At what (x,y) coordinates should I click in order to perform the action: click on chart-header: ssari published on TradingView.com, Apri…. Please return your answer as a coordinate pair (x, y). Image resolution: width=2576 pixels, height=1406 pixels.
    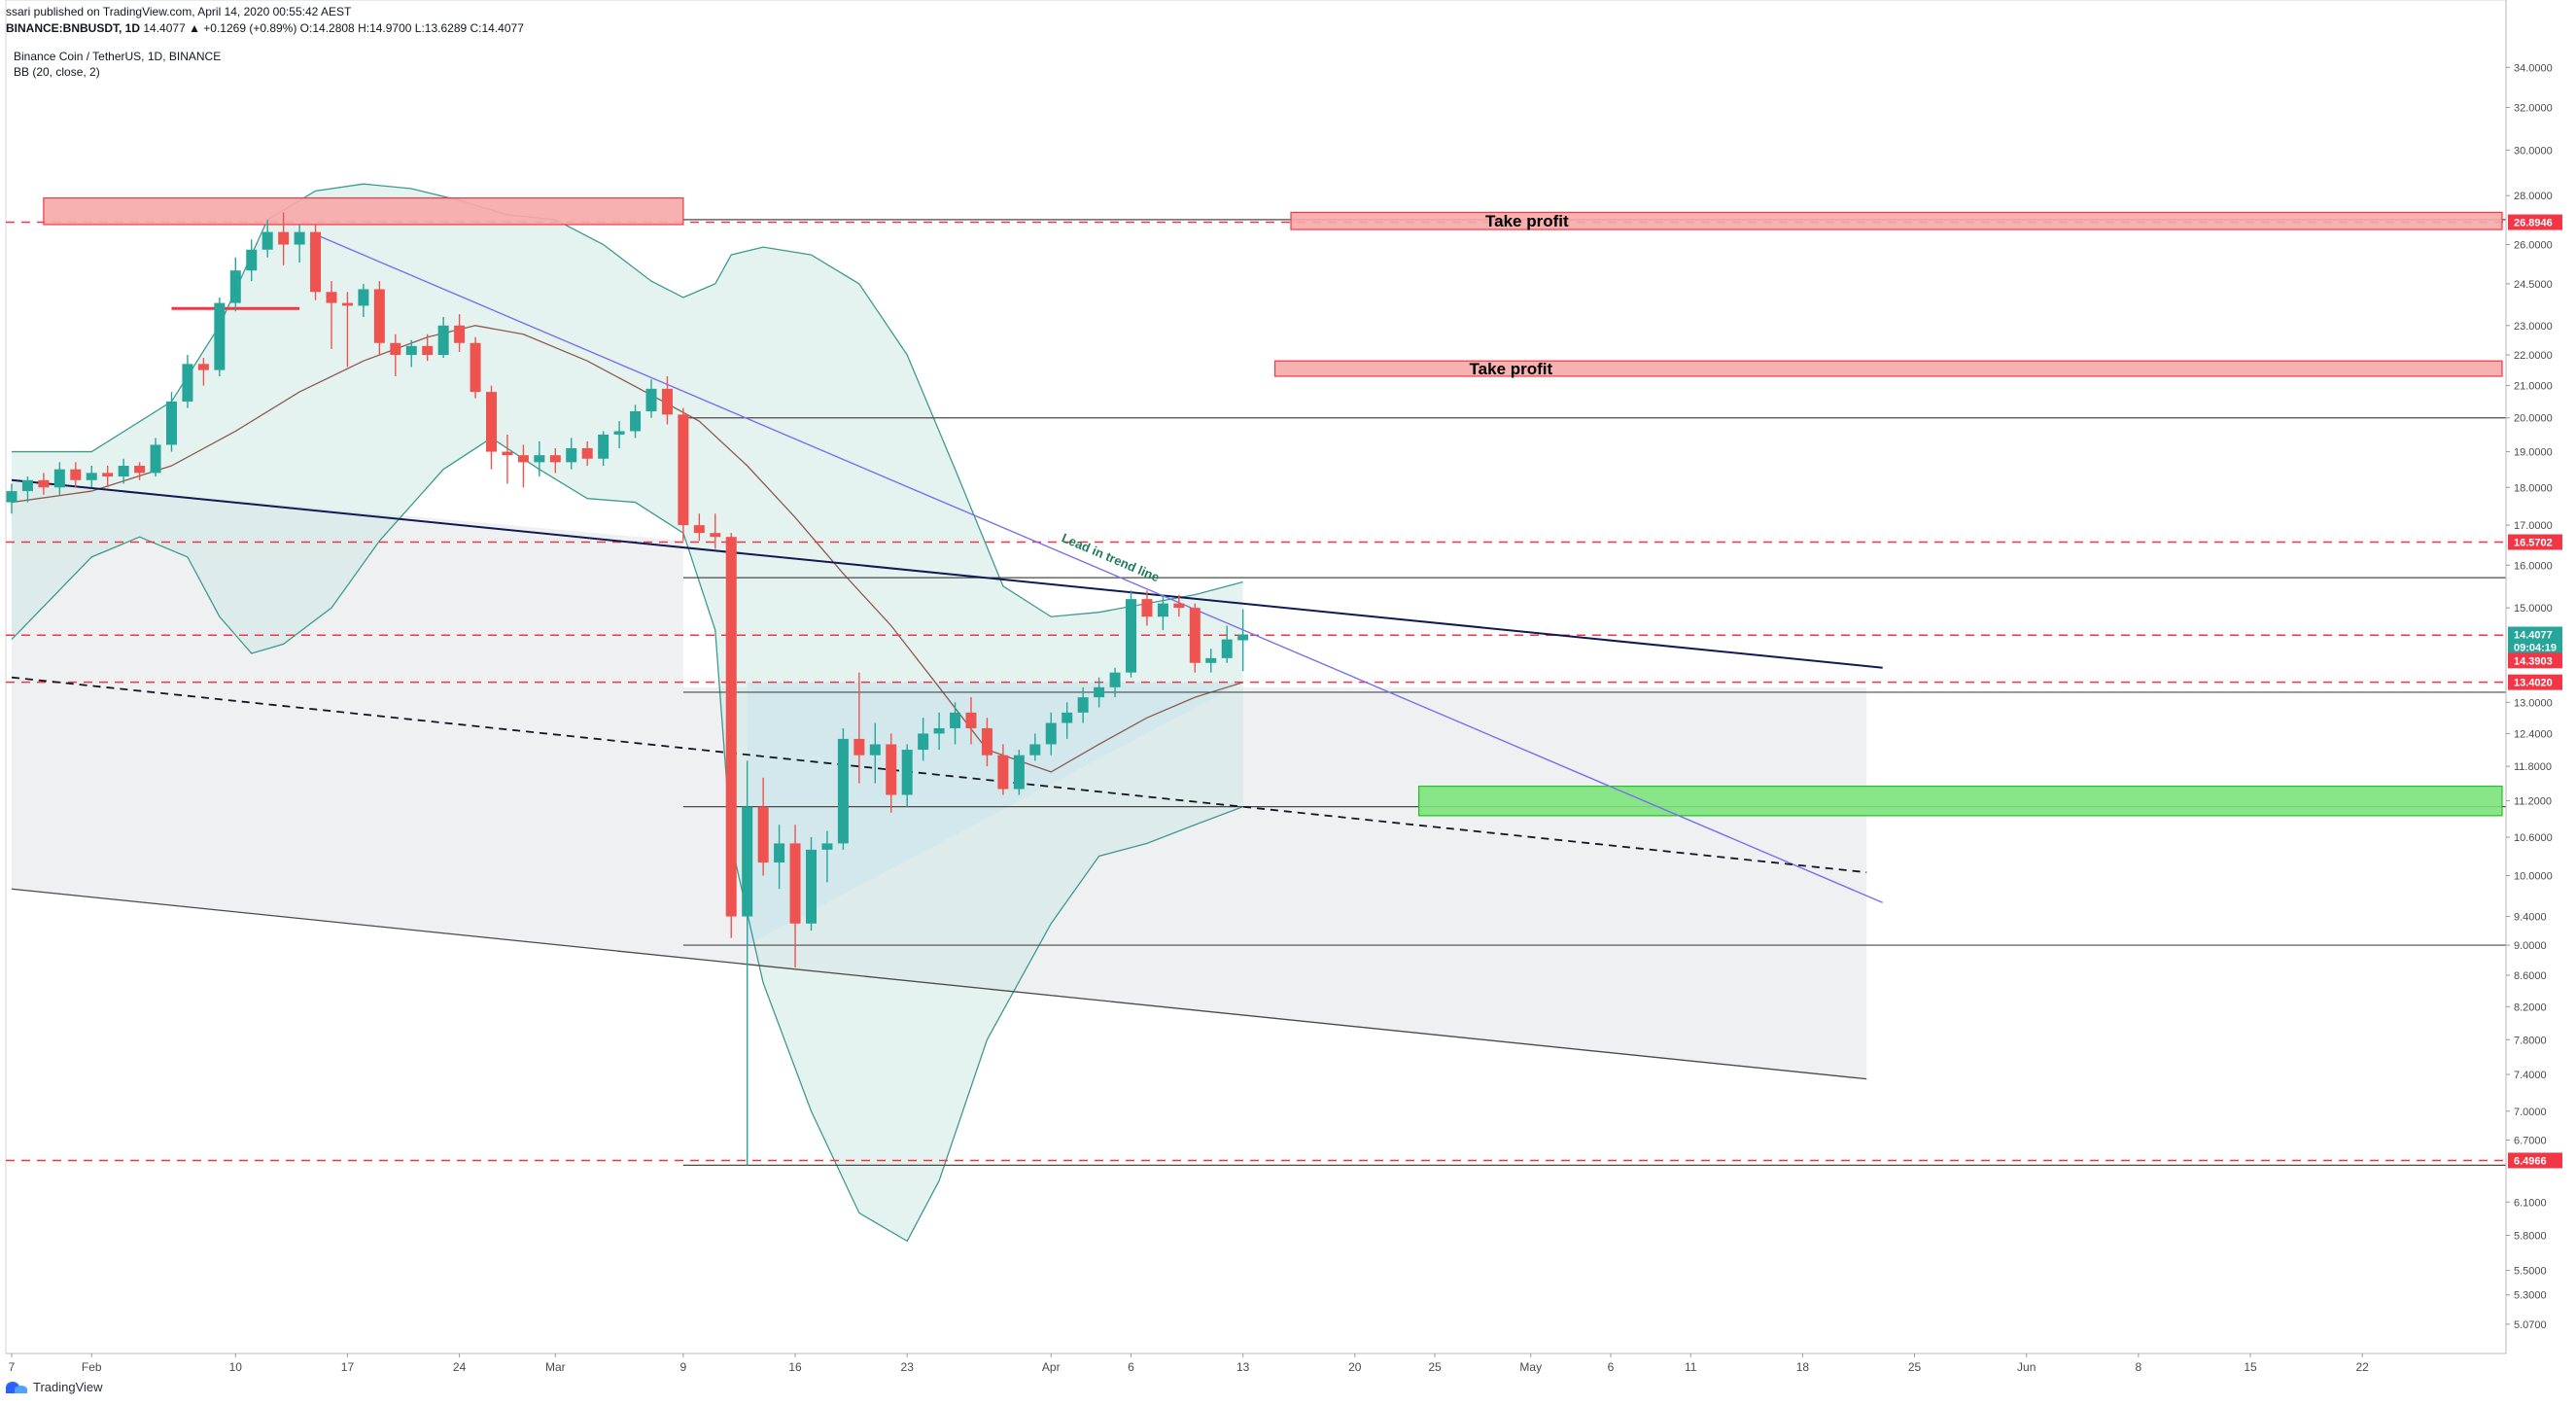
    Looking at the image, I should click on (265, 20).